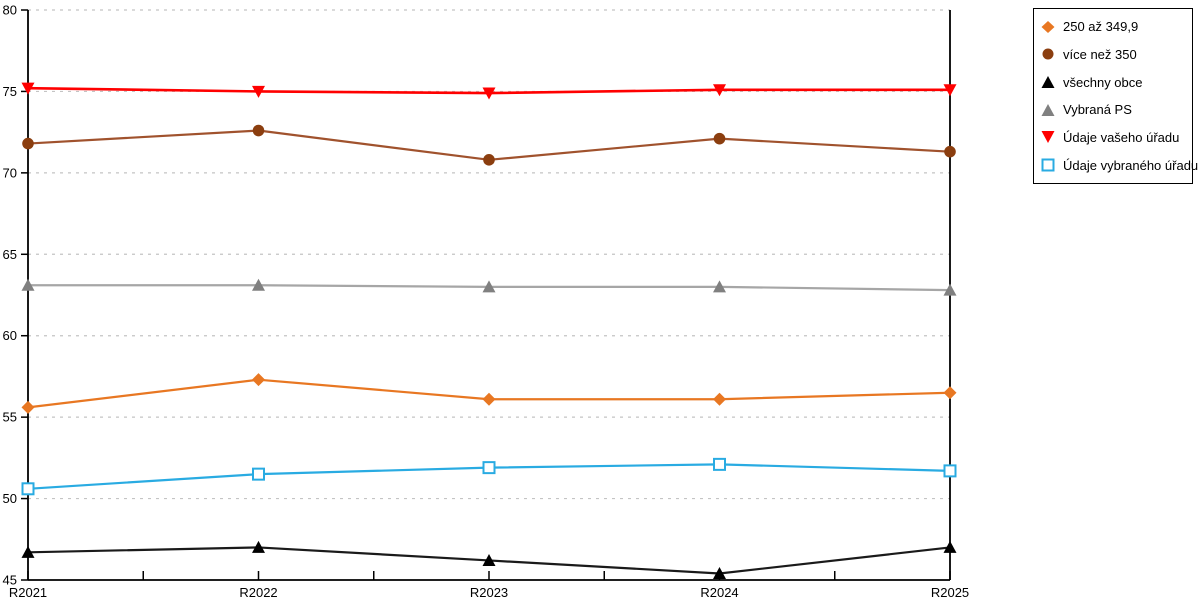 The image size is (1200, 600). What do you see at coordinates (10, 254) in the screenshot?
I see `y-tick-label: 65` at bounding box center [10, 254].